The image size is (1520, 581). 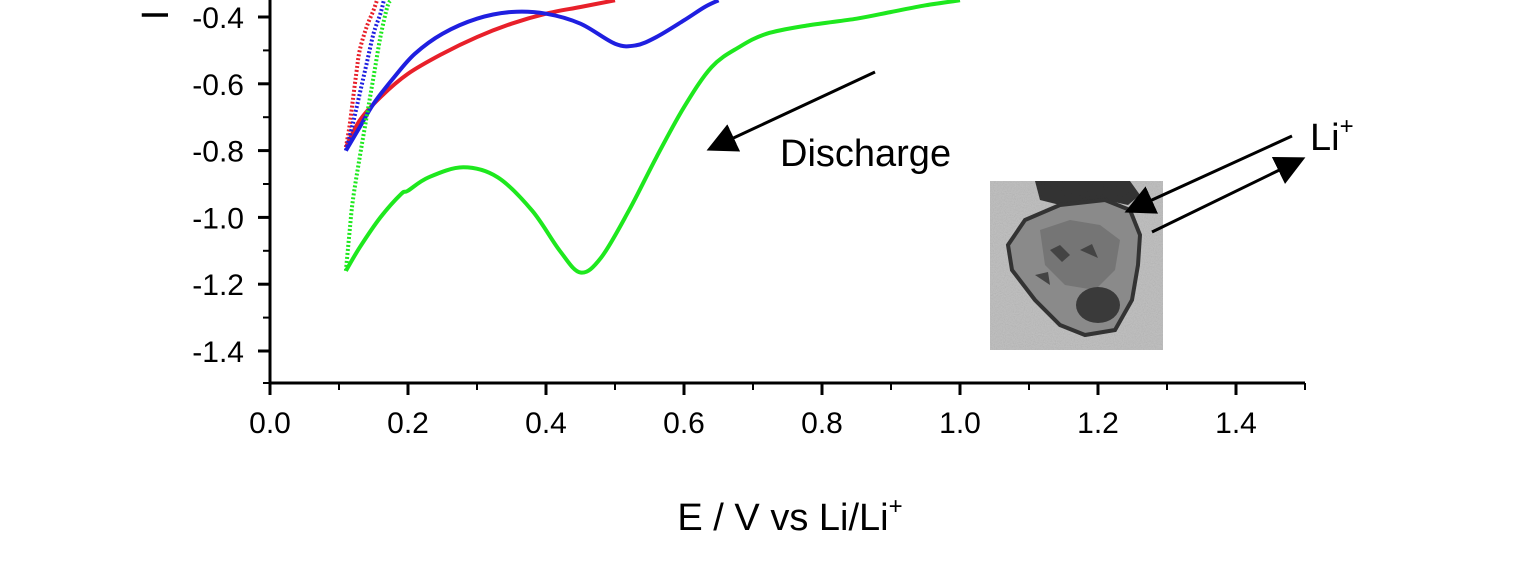 What do you see at coordinates (1228, 195) in the screenshot?
I see `li-arrow-out` at bounding box center [1228, 195].